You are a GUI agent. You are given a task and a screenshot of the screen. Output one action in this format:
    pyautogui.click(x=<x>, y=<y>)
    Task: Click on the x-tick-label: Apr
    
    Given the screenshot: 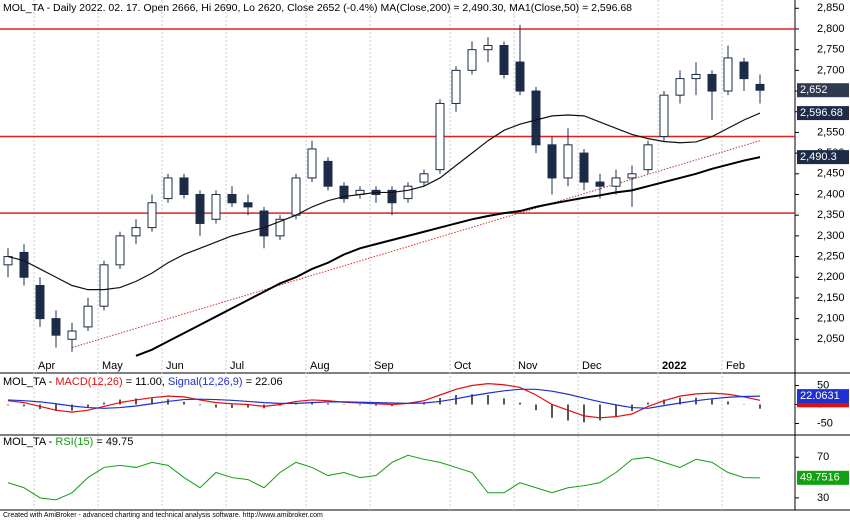 What is the action you would take?
    pyautogui.click(x=46, y=366)
    